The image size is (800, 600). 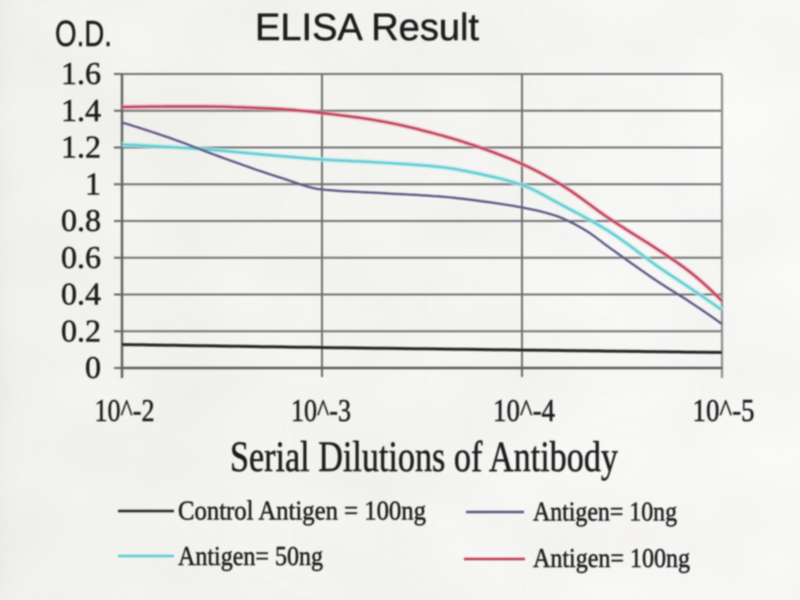 I want to click on svg-text: O.D., so click(x=83, y=33).